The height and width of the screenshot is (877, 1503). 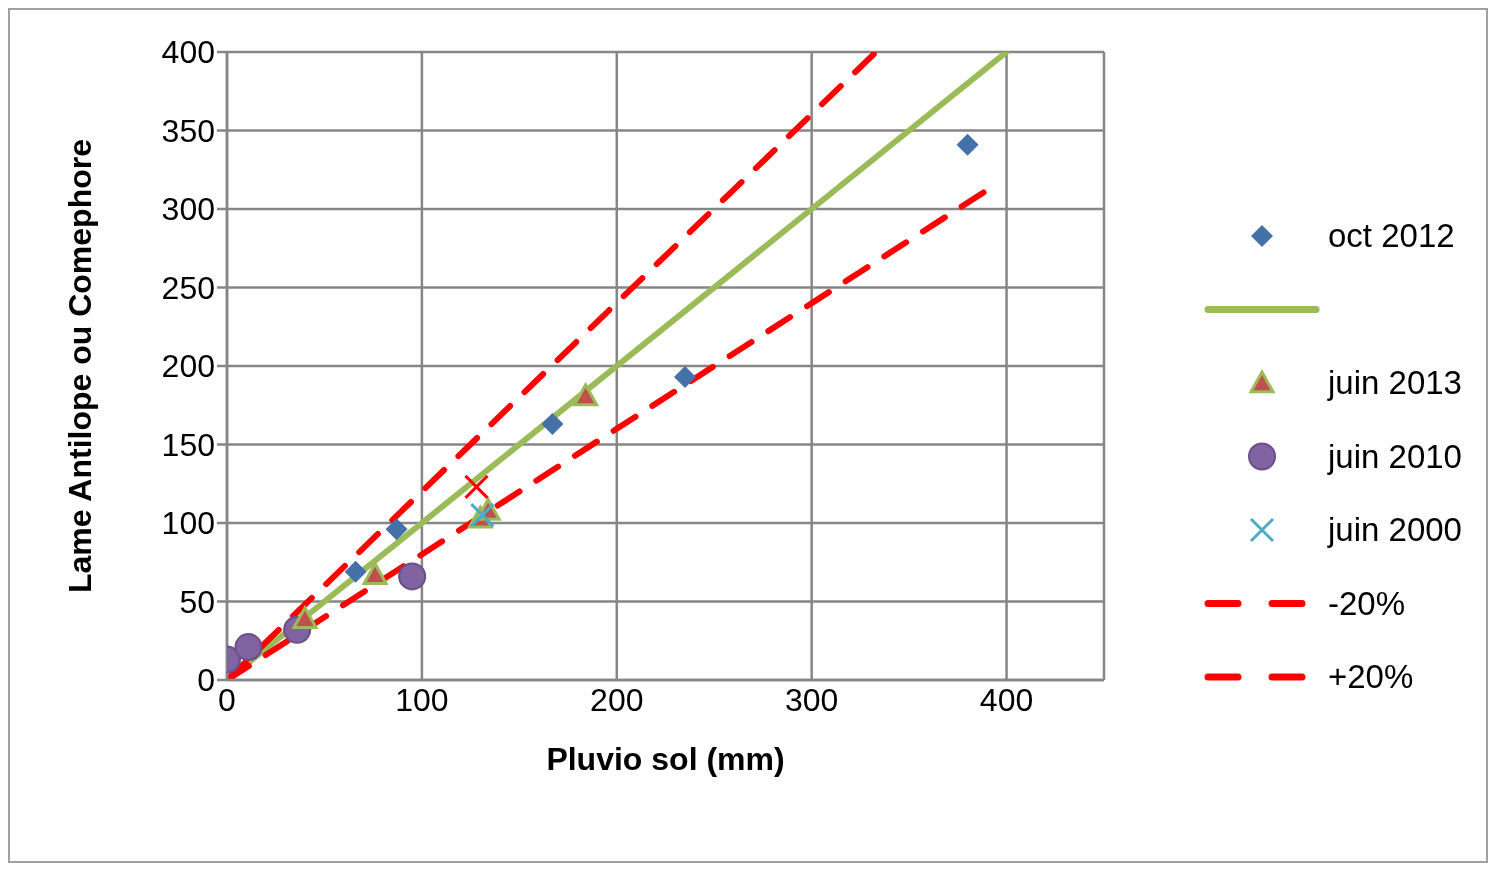 I want to click on legend-label: oct 2012, so click(x=1391, y=235).